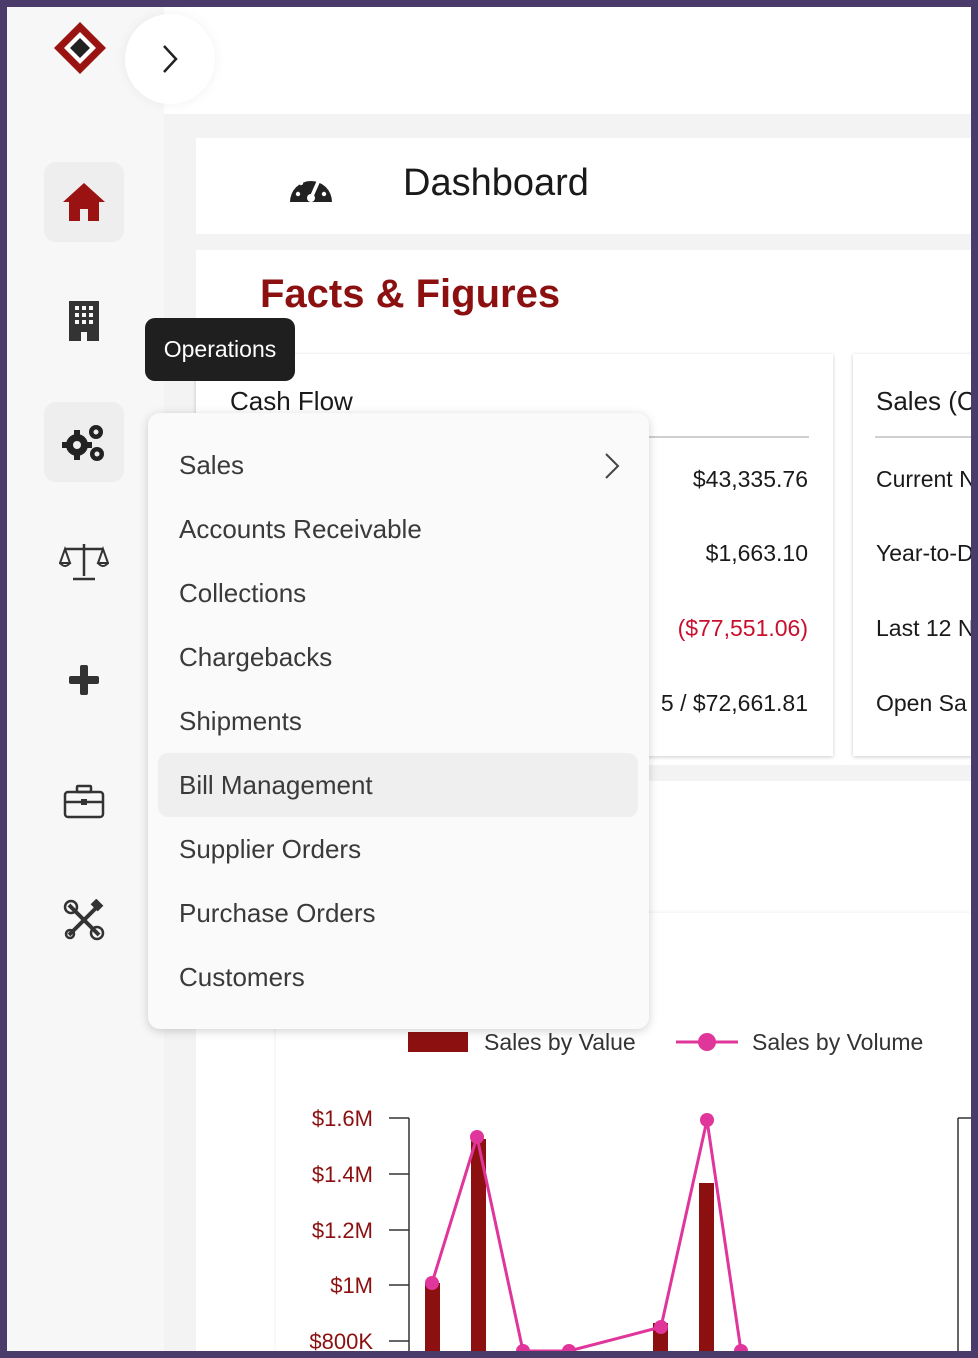 The image size is (978, 1358). What do you see at coordinates (291, 401) in the screenshot?
I see `card-title: Cash Flow` at bounding box center [291, 401].